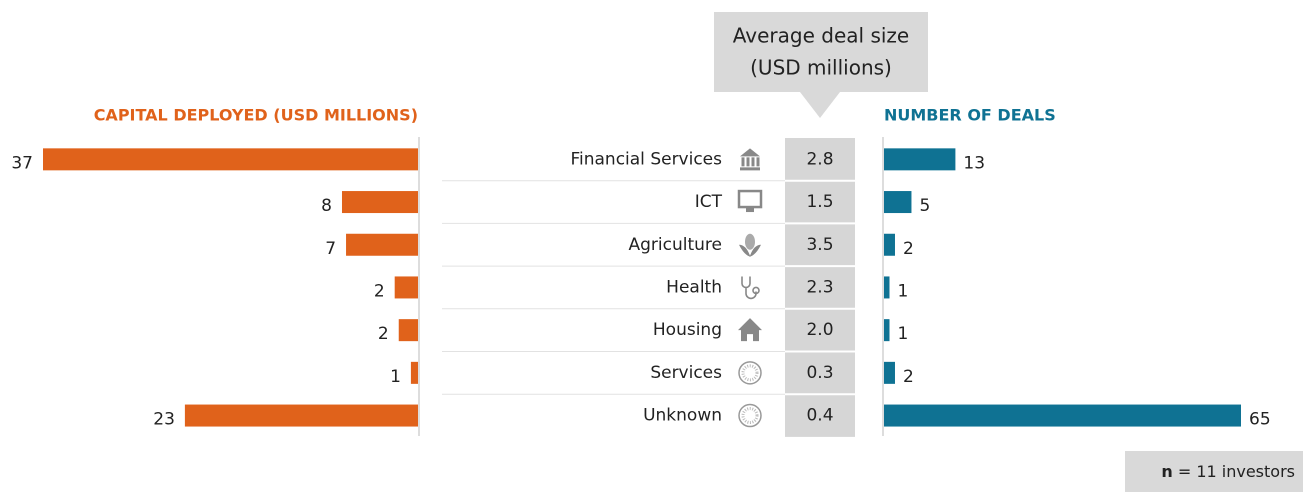 The height and width of the screenshot is (492, 1303). I want to click on data-label: 37, so click(22, 163).